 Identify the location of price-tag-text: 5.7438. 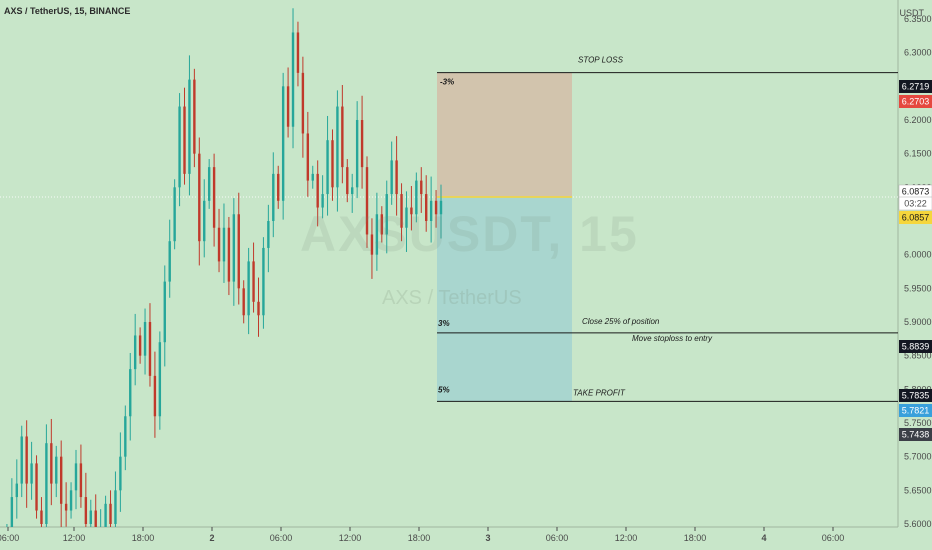
(916, 435).